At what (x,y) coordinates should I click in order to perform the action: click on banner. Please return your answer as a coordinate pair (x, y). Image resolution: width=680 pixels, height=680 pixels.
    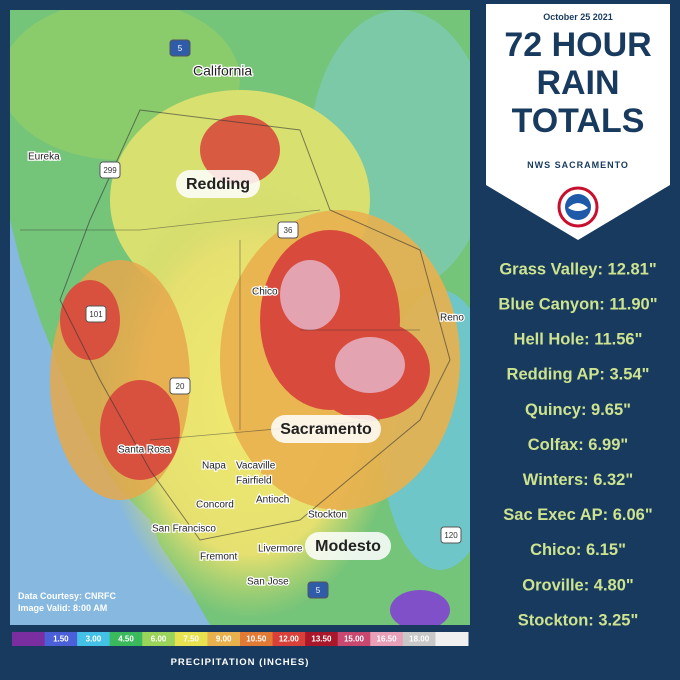
    Looking at the image, I should click on (578, 122).